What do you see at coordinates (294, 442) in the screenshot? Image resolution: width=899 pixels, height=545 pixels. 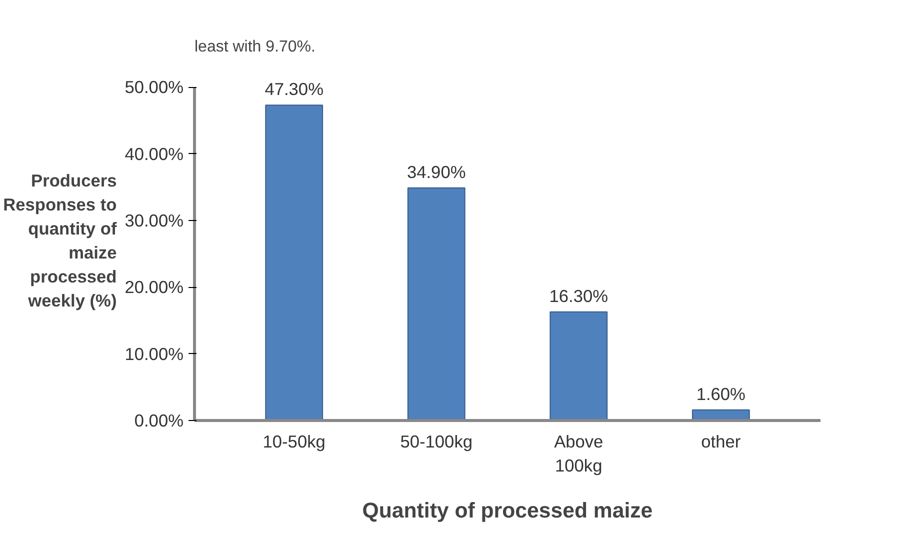 I see `x-tick-label: 10-50kg` at bounding box center [294, 442].